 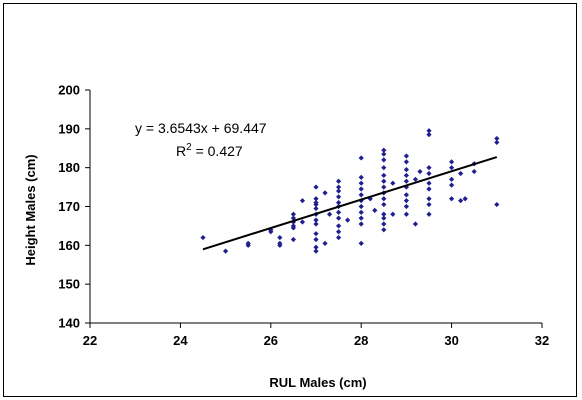 I want to click on x-tick-label: 30, so click(x=451, y=340).